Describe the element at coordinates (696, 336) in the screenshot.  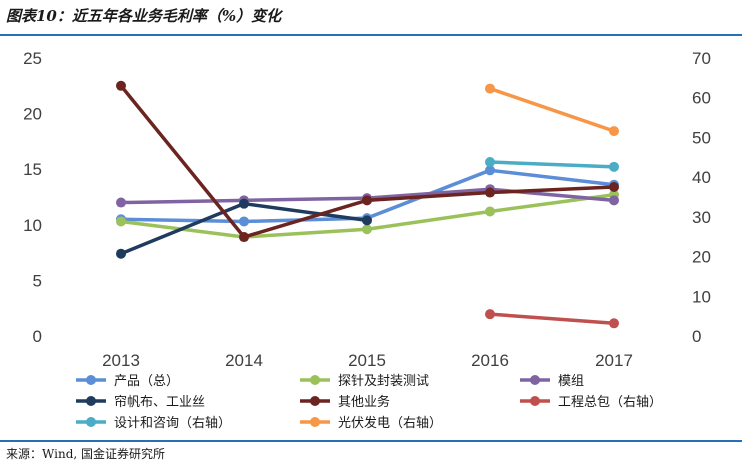
I see `right-axis-tick-0: 0` at that location.